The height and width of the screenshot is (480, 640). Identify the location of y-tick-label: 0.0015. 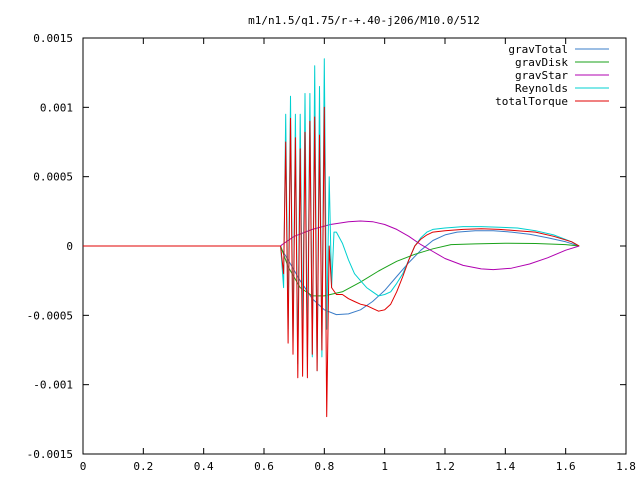
(53, 38).